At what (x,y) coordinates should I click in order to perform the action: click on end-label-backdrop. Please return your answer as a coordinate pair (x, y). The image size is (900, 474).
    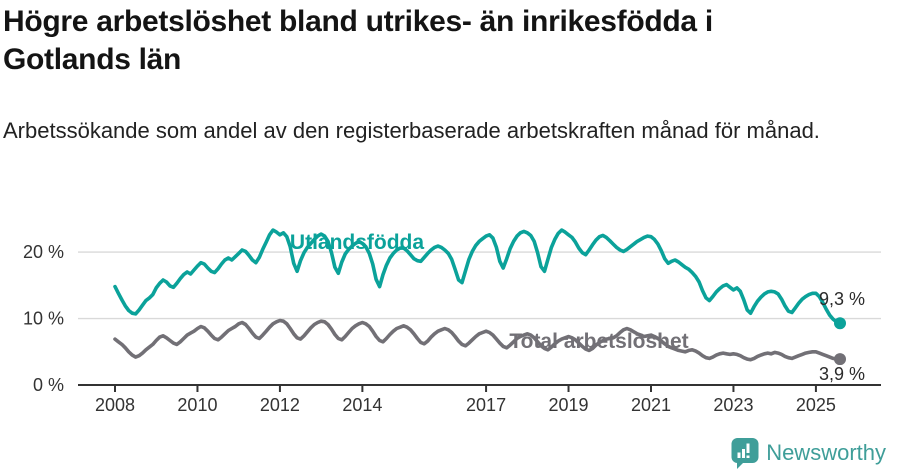
    Looking at the image, I should click on (844, 374).